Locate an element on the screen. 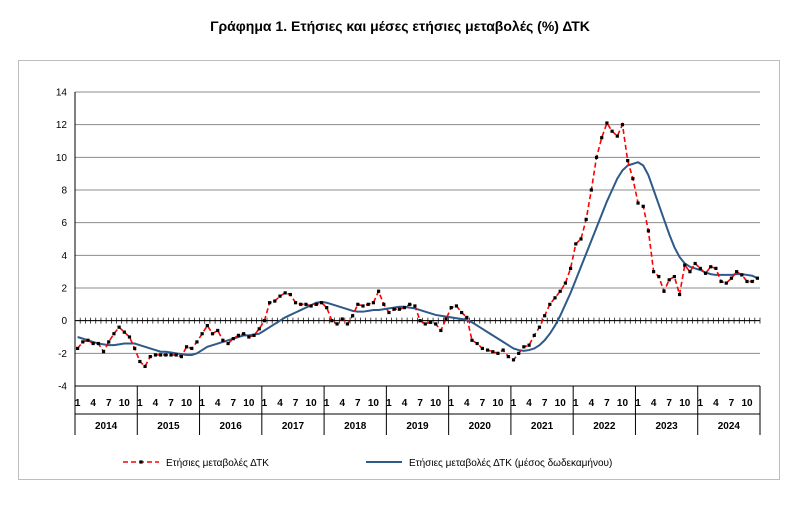 The width and height of the screenshot is (800, 519). year-label: 2014 is located at coordinates (106, 426).